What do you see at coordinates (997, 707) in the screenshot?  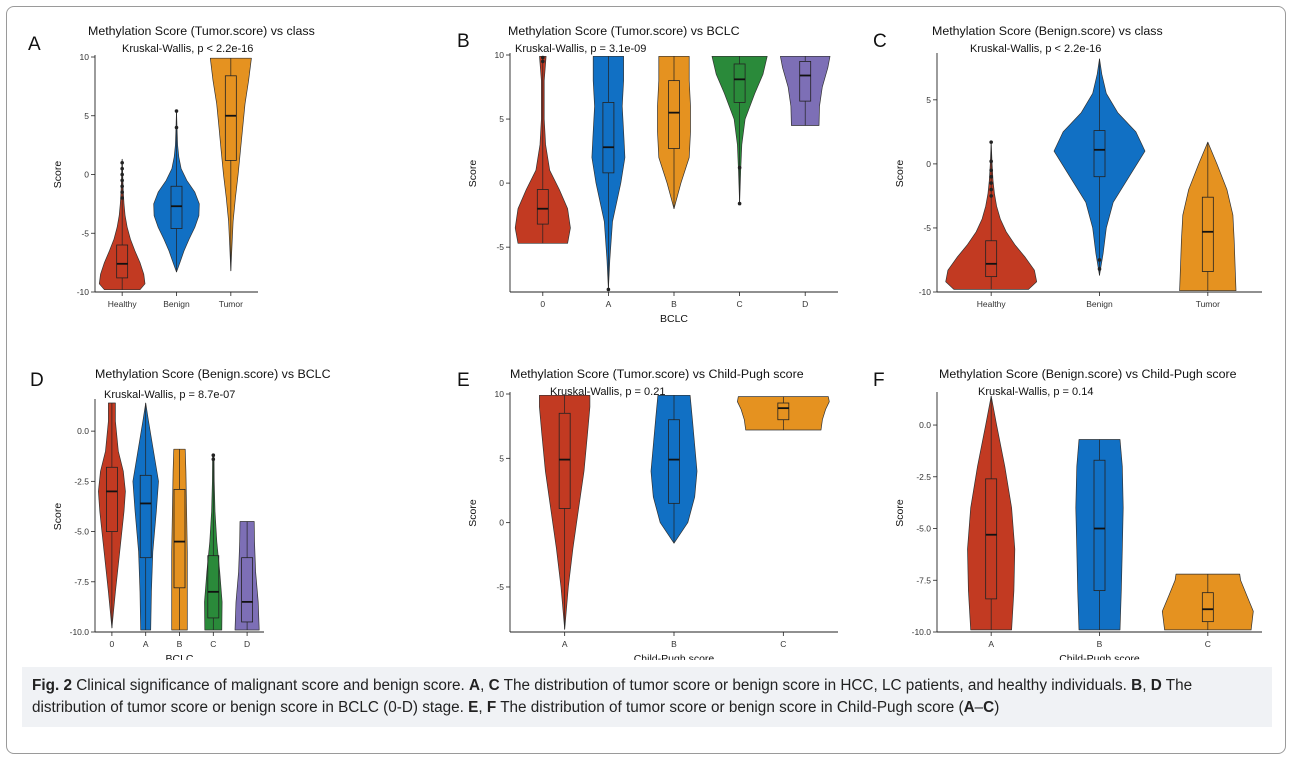 I see `caption-text: )` at bounding box center [997, 707].